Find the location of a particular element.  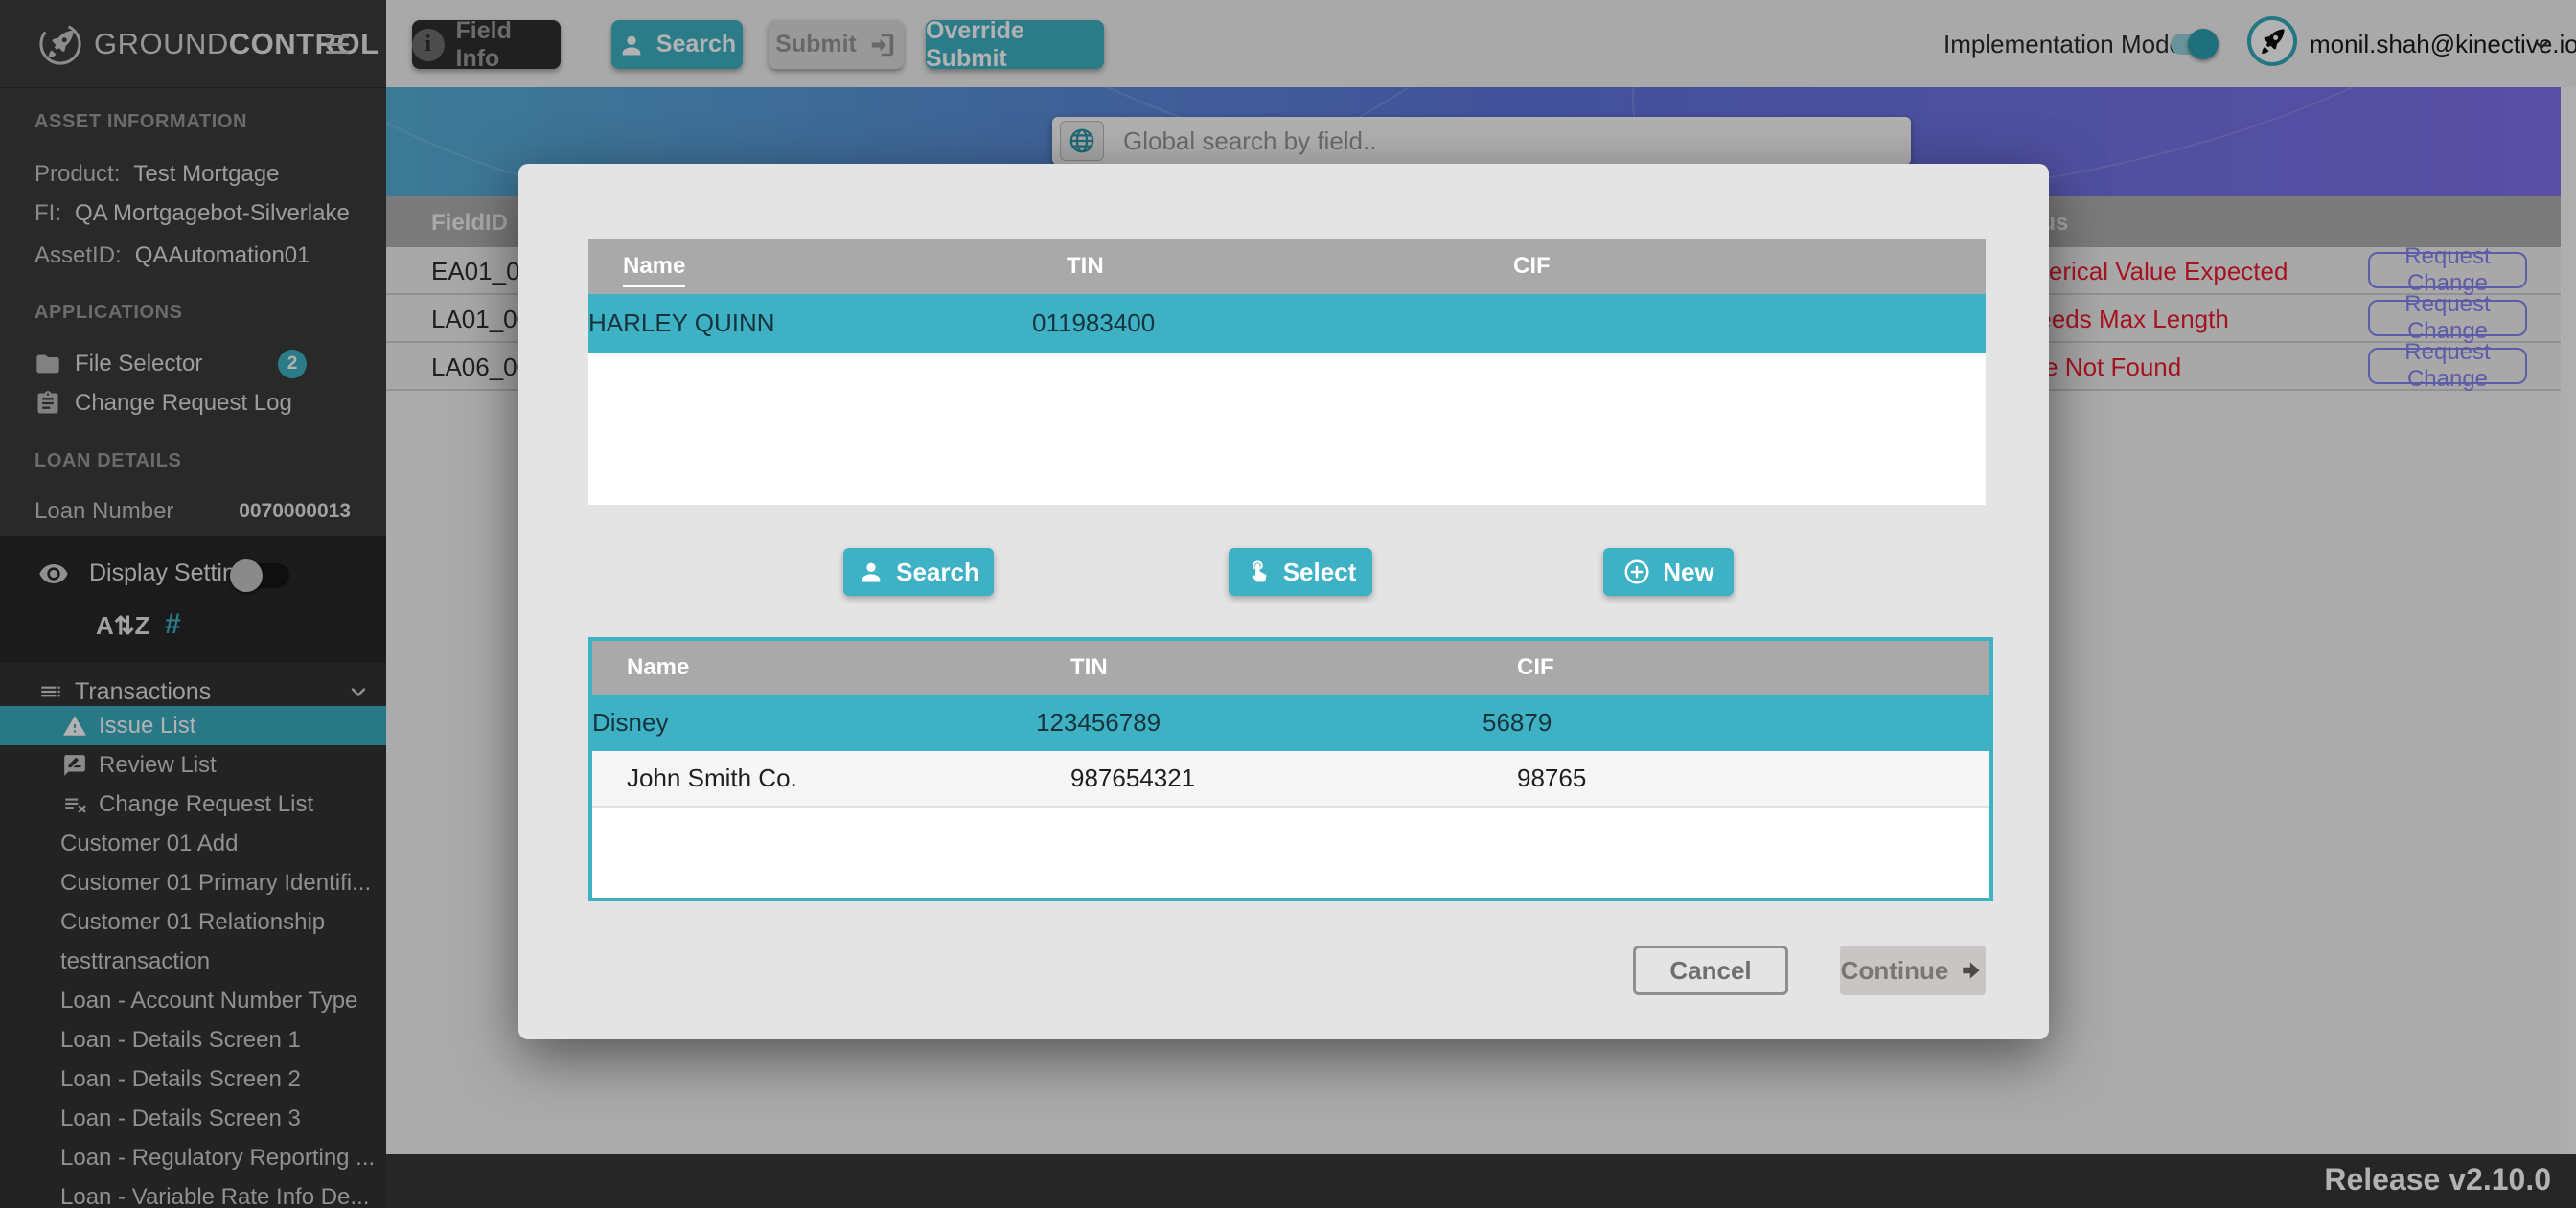

continue-button: Continue is located at coordinates (1913, 971).